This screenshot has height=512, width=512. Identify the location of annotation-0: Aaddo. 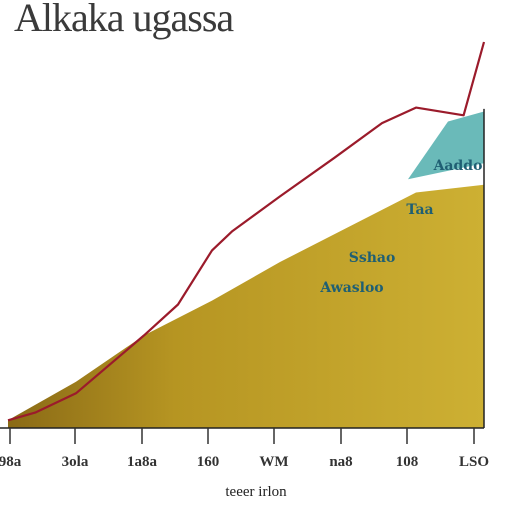
(458, 166).